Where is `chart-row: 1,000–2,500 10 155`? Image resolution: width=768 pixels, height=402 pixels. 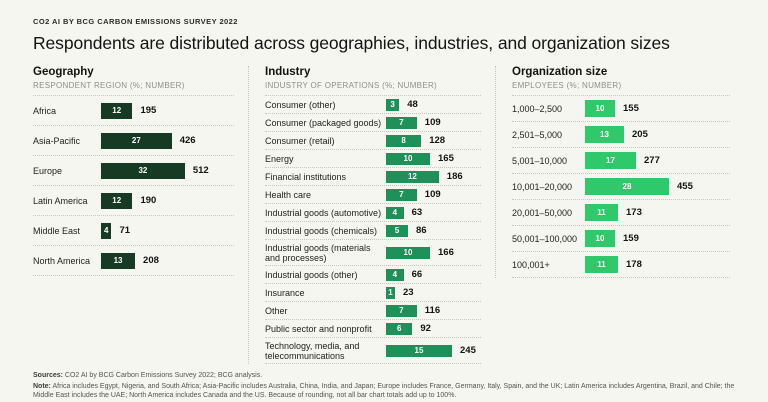 chart-row: 1,000–2,500 10 155 is located at coordinates (621, 109).